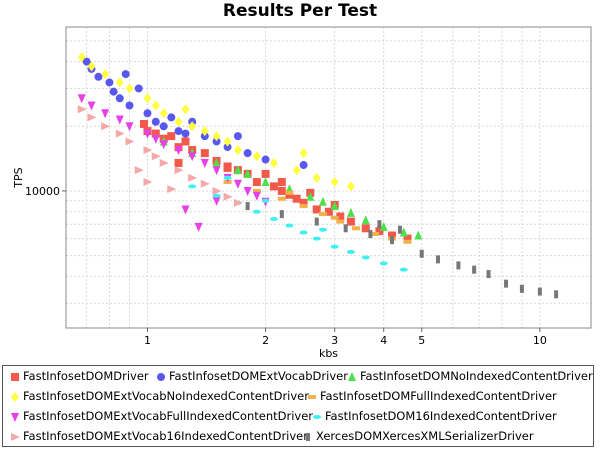 This screenshot has height=450, width=600. What do you see at coordinates (328, 353) in the screenshot?
I see `x-axis-label: kbs` at bounding box center [328, 353].